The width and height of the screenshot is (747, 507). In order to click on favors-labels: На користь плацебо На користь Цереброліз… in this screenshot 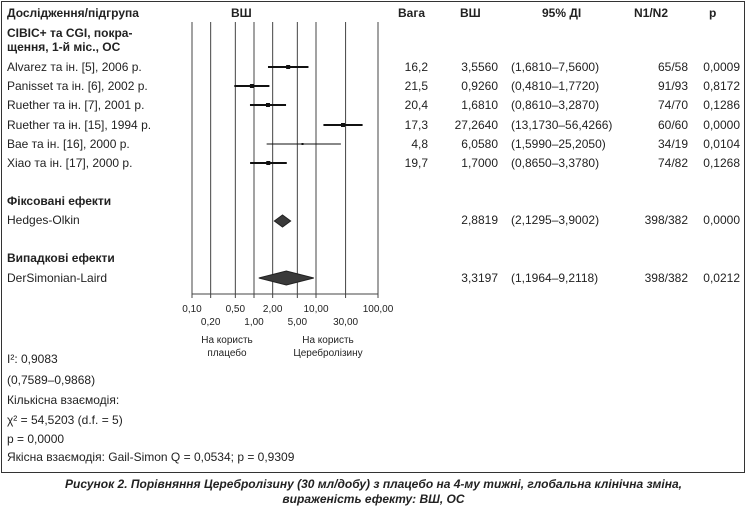, I will do `click(281, 347)`.